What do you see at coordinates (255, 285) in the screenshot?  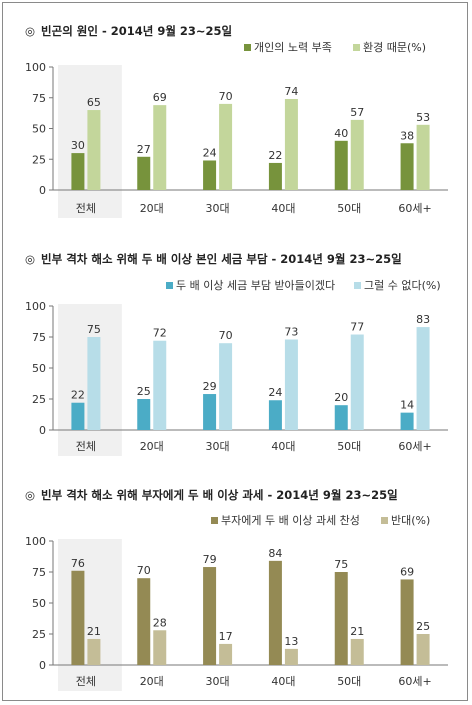 I see `legend-label: 두 배 이상 세금 부담 받아들이겠다` at bounding box center [255, 285].